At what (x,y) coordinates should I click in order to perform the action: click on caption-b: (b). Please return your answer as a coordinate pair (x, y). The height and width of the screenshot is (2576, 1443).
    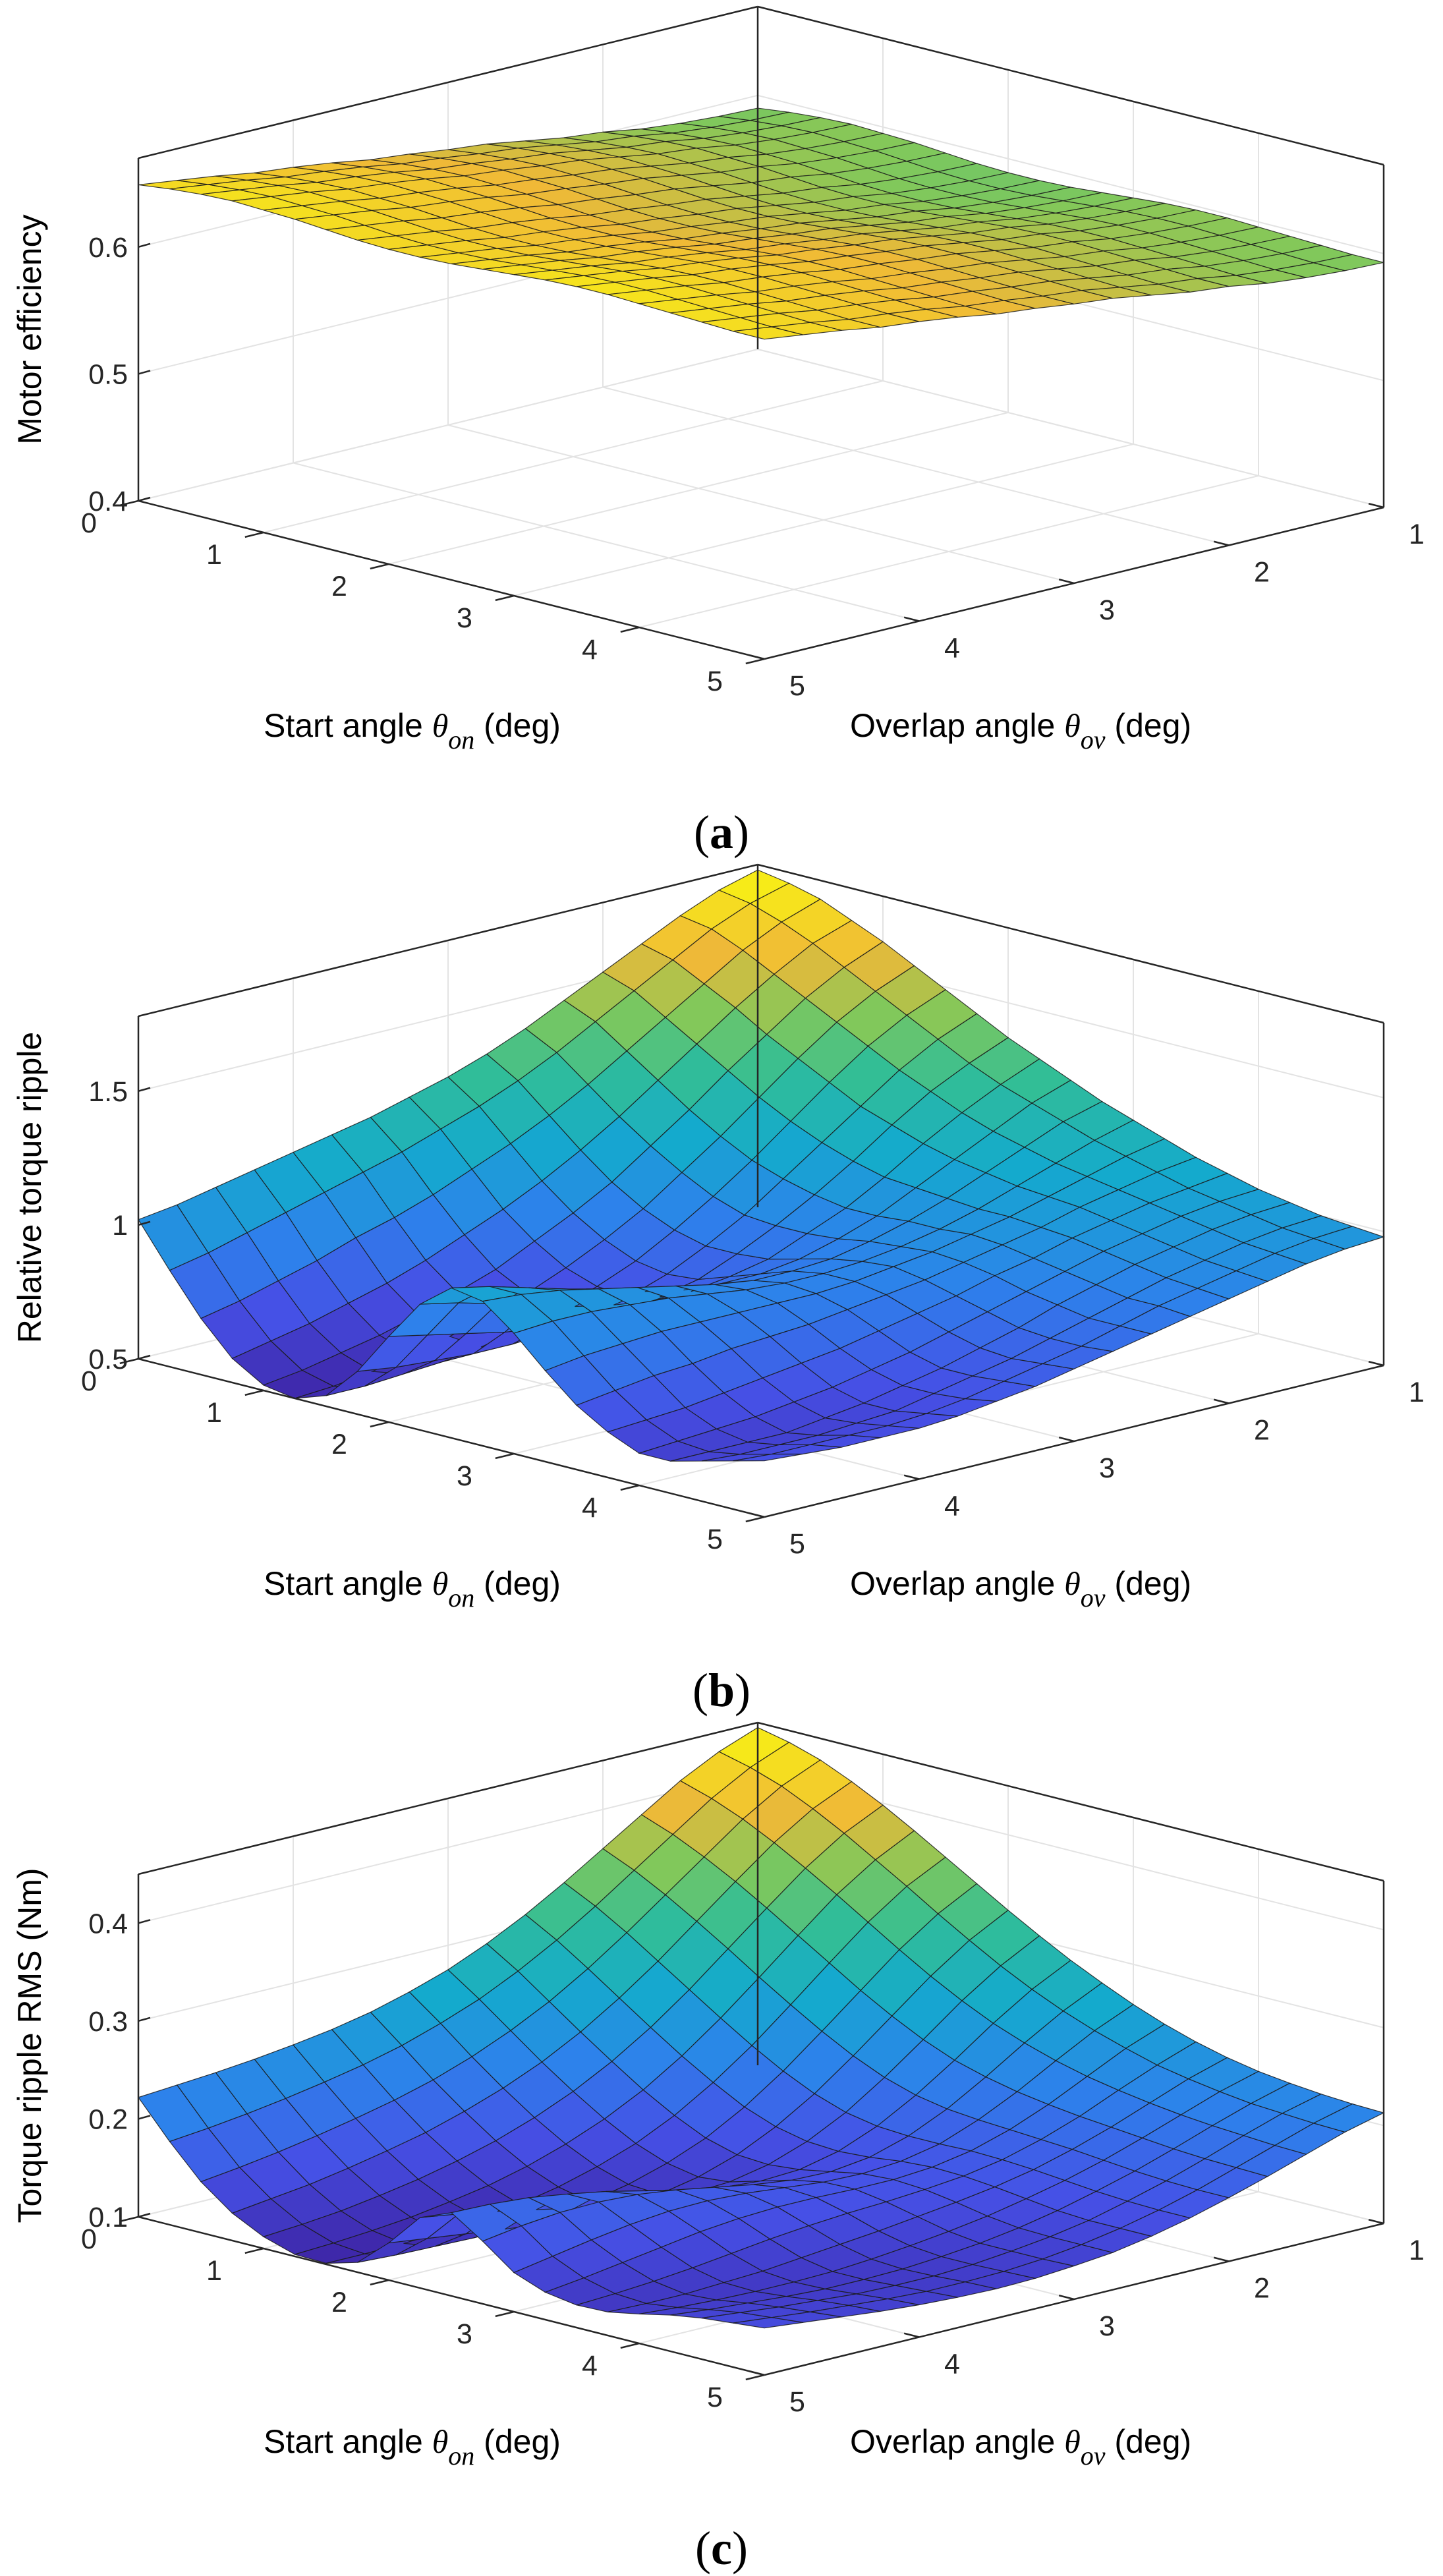
    Looking at the image, I should click on (721, 1690).